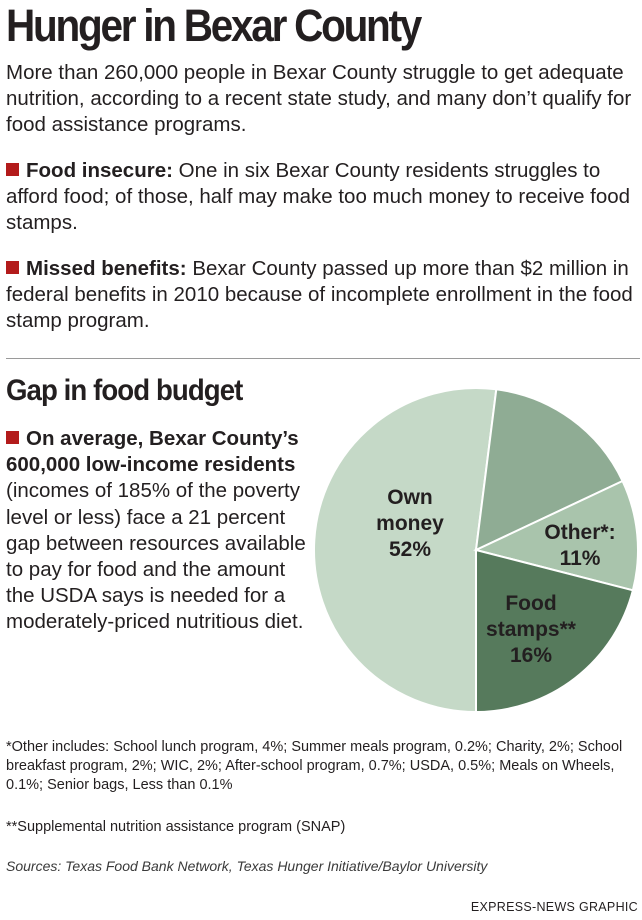 This screenshot has height=920, width=642. I want to click on section-heading: Gap in food budget, so click(124, 390).